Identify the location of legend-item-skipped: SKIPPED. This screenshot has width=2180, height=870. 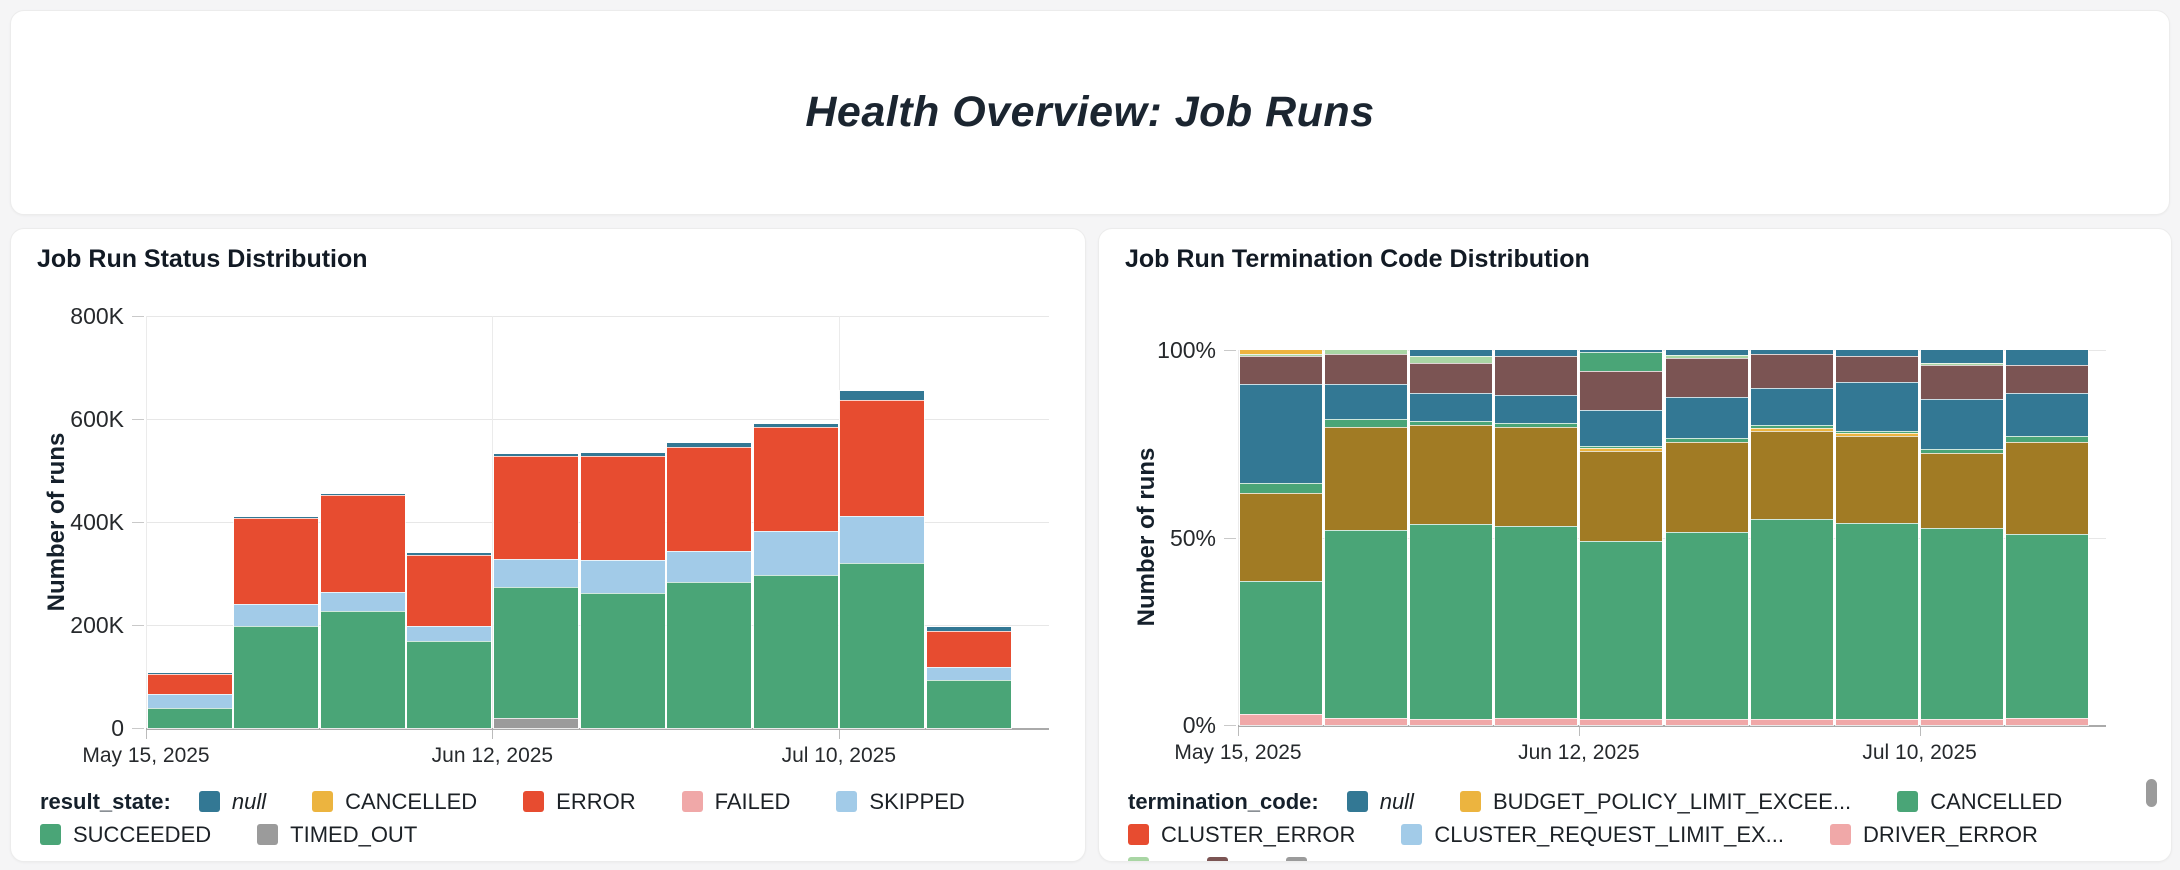
(900, 802).